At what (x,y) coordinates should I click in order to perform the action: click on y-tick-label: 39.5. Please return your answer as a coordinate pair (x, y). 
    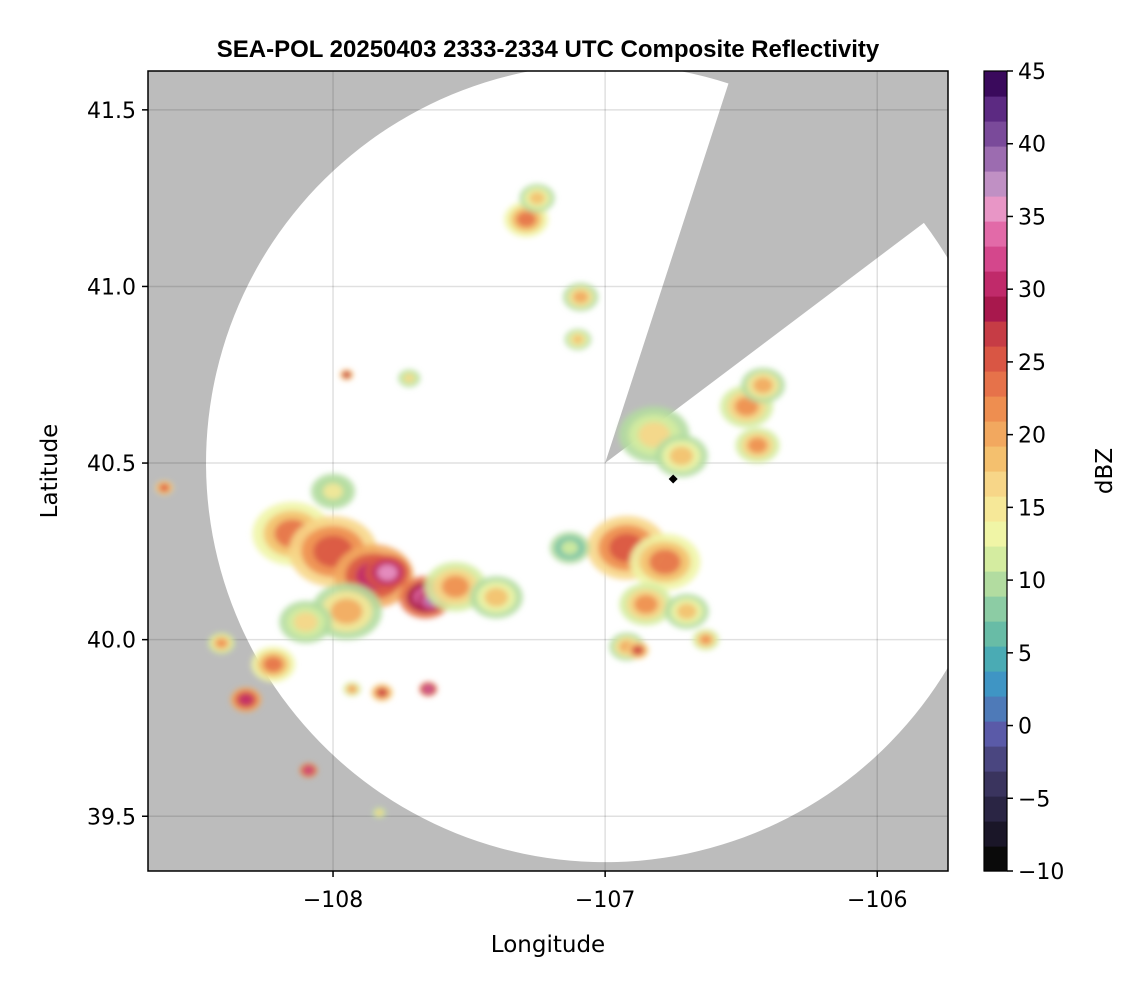
    Looking at the image, I should click on (111, 817).